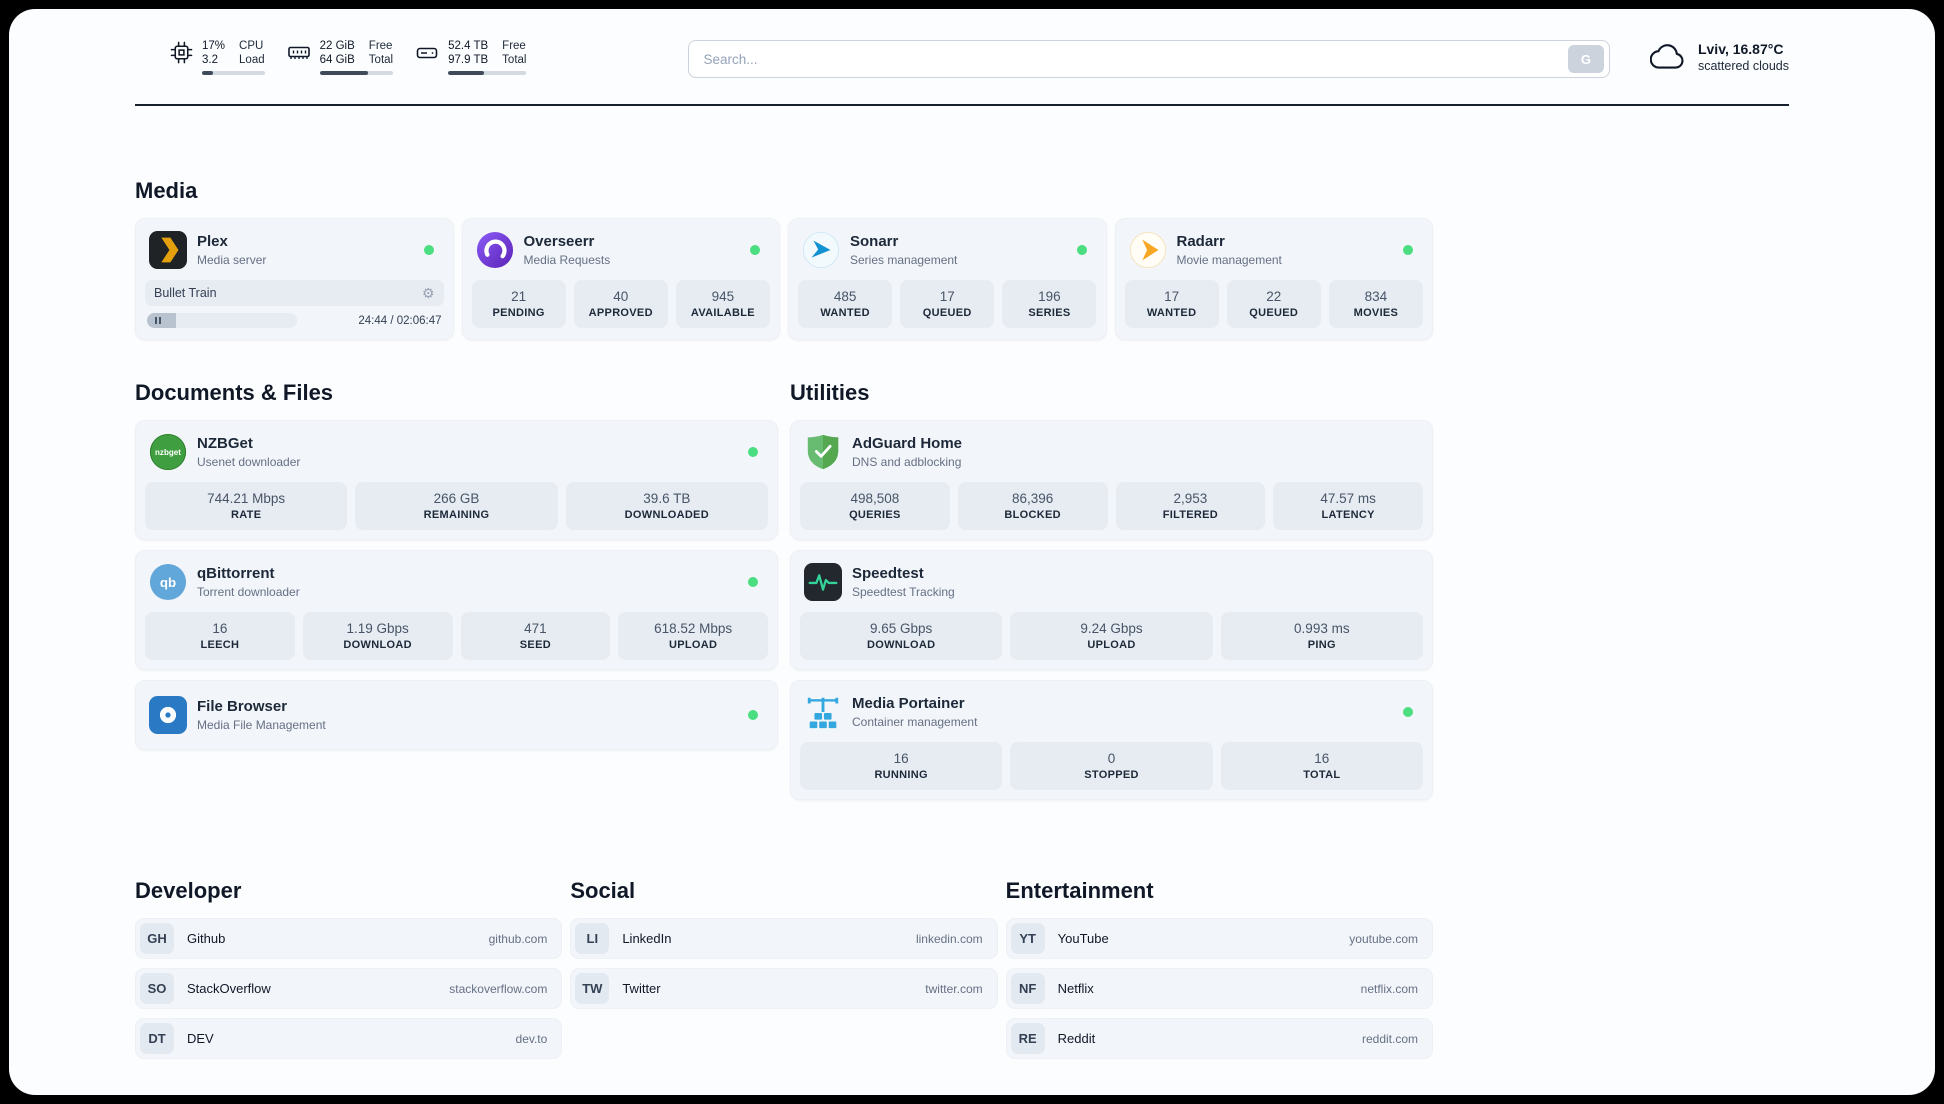 The height and width of the screenshot is (1104, 1944). Describe the element at coordinates (1076, 1038) in the screenshot. I see `bookmark-name: Reddit` at that location.